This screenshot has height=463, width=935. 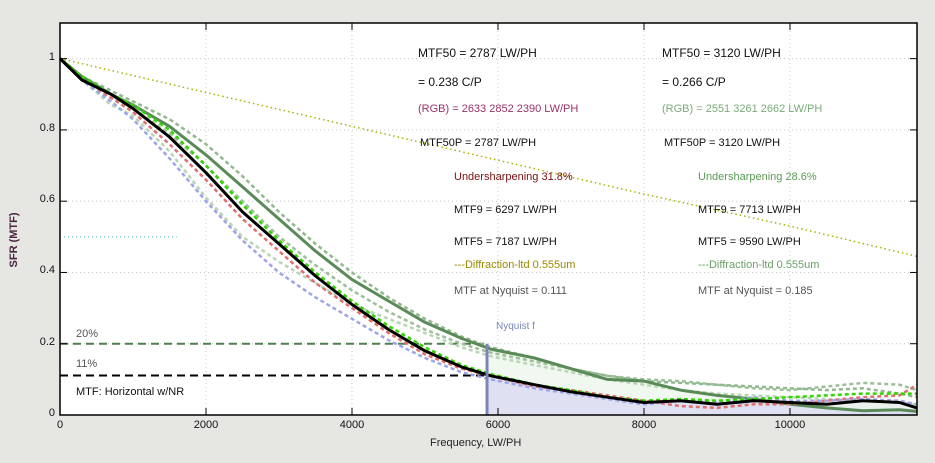 I want to click on set1-undersharpening: Undersharpening 31.8%, so click(x=513, y=177).